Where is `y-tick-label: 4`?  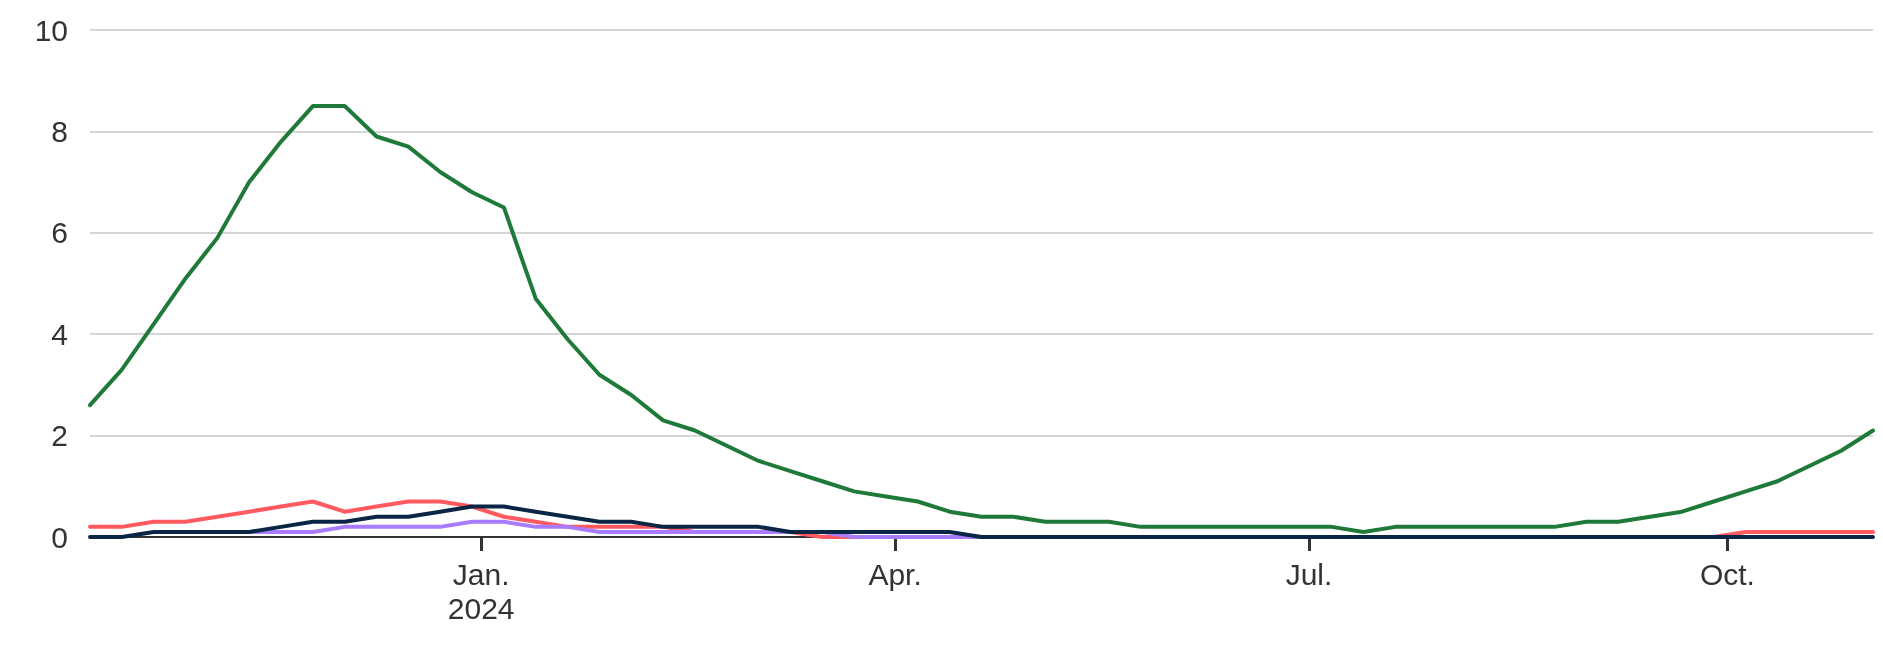
y-tick-label: 4 is located at coordinates (59, 334).